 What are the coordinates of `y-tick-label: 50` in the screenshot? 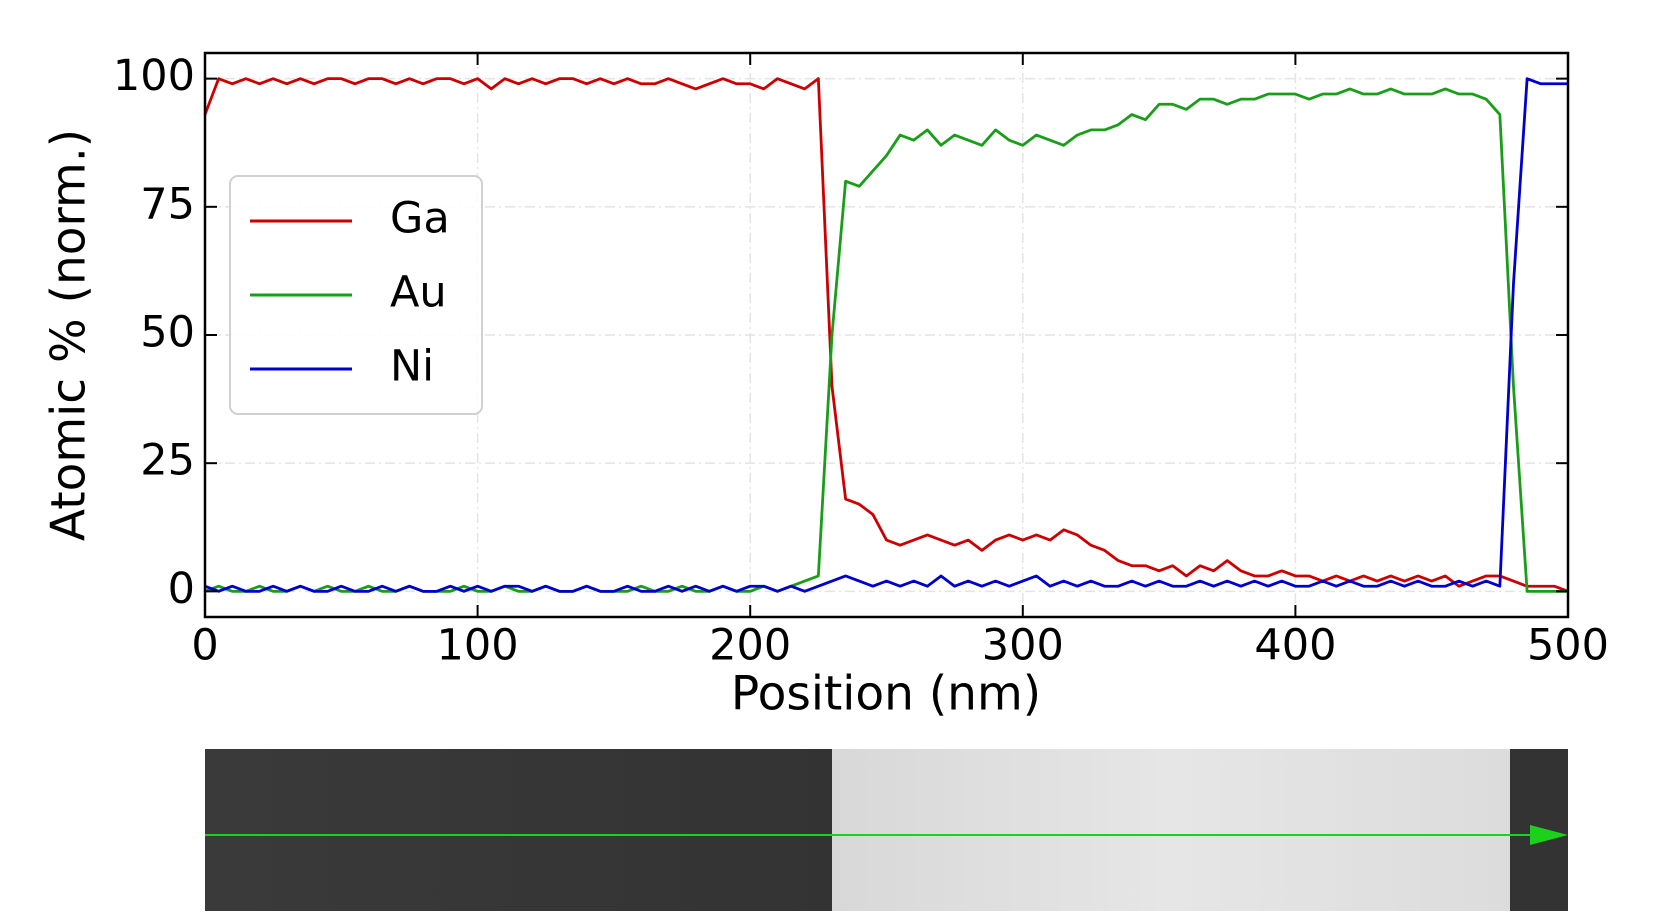 It's located at (167, 333).